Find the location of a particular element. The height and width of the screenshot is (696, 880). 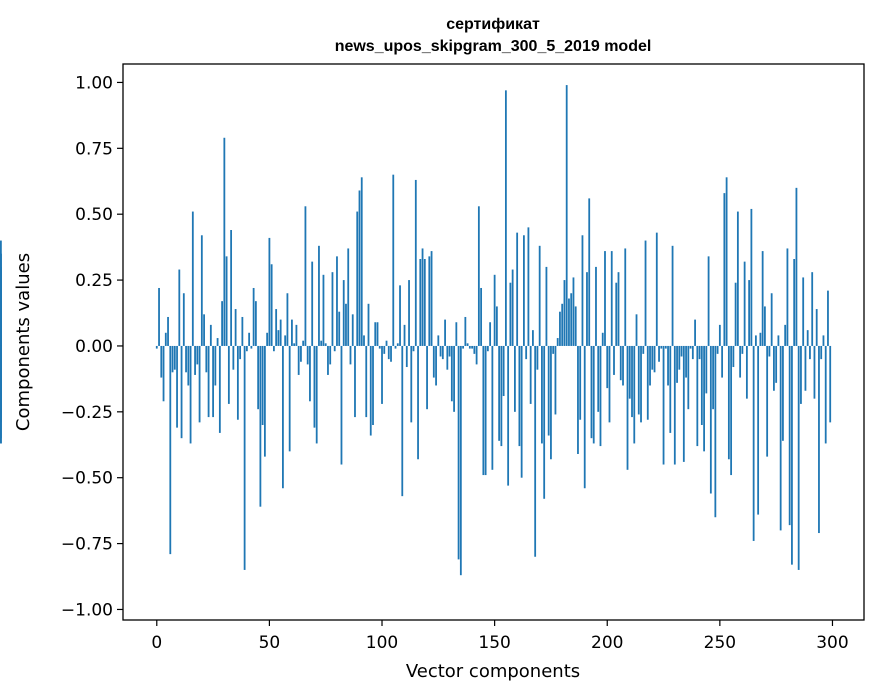

x-tick-label: 0 is located at coordinates (156, 643).